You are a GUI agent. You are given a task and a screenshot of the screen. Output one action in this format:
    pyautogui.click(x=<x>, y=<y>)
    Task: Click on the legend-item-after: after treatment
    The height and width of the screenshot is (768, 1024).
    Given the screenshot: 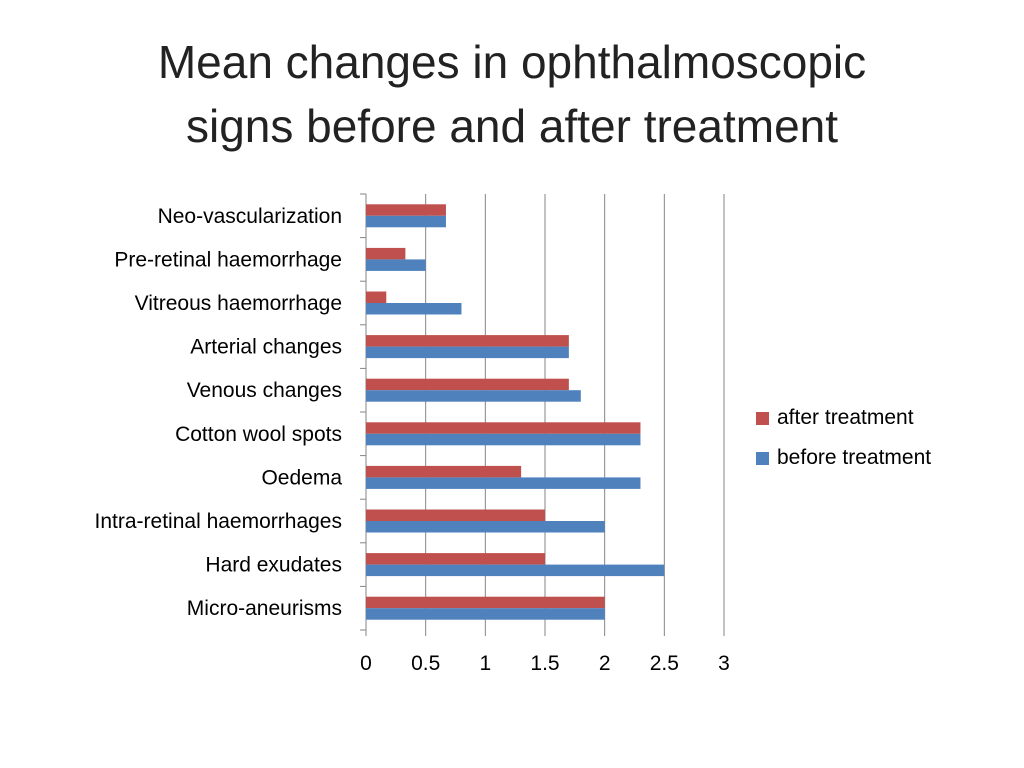 What is the action you would take?
    pyautogui.click(x=843, y=418)
    